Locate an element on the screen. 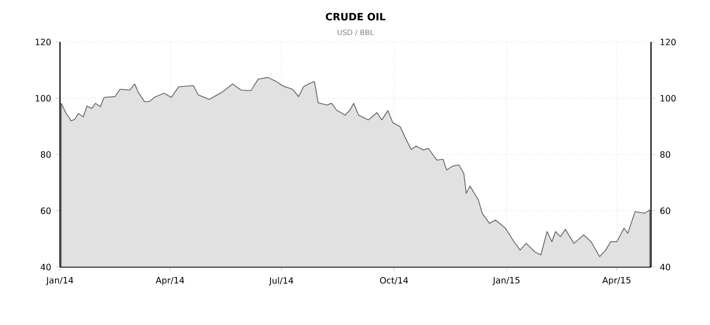 The width and height of the screenshot is (710, 325). y-tick-label: 80 is located at coordinates (45, 154).